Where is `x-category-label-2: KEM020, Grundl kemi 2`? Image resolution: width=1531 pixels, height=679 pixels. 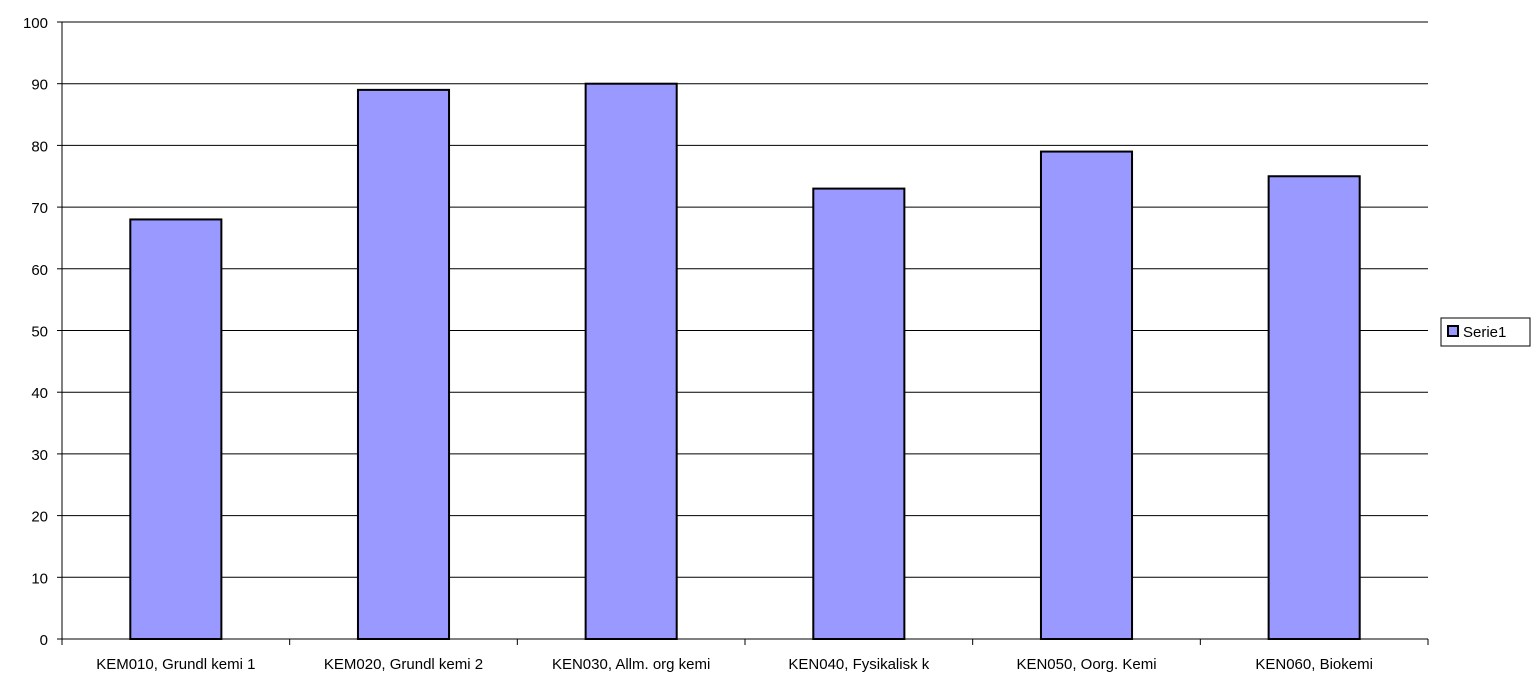 x-category-label-2: KEM020, Grundl kemi 2 is located at coordinates (403, 664).